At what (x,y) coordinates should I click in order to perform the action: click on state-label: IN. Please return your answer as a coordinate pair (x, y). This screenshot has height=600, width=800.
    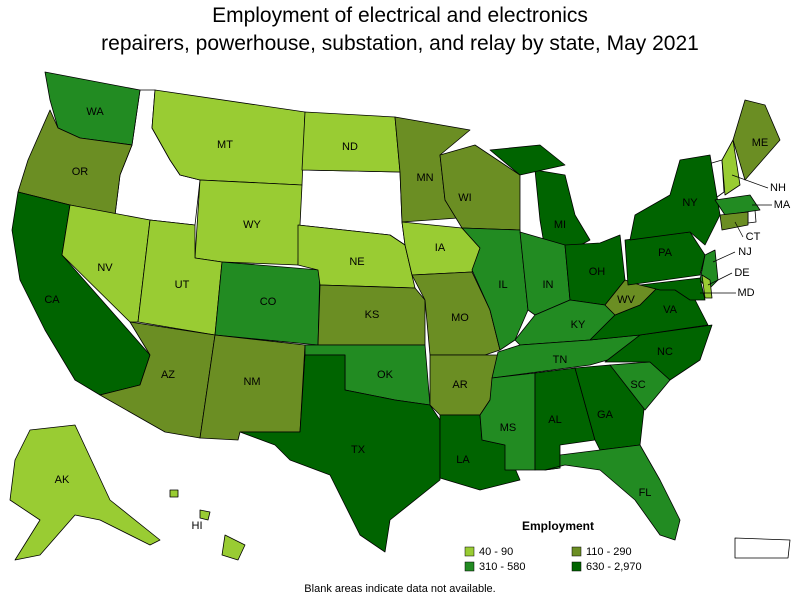
    Looking at the image, I should click on (548, 285).